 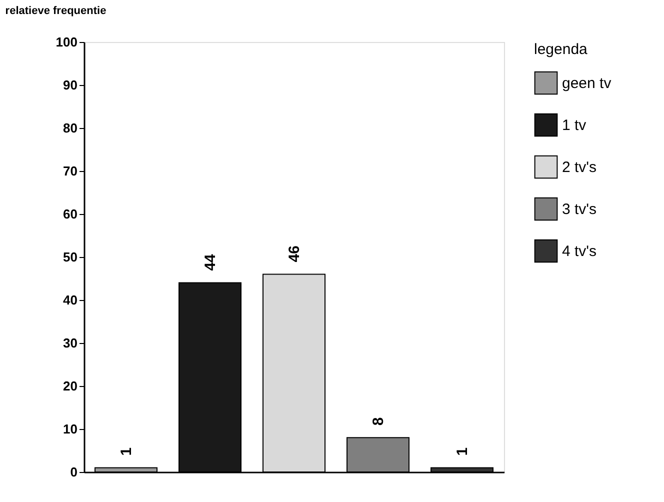 I want to click on y-tick-label: 100, so click(x=67, y=42).